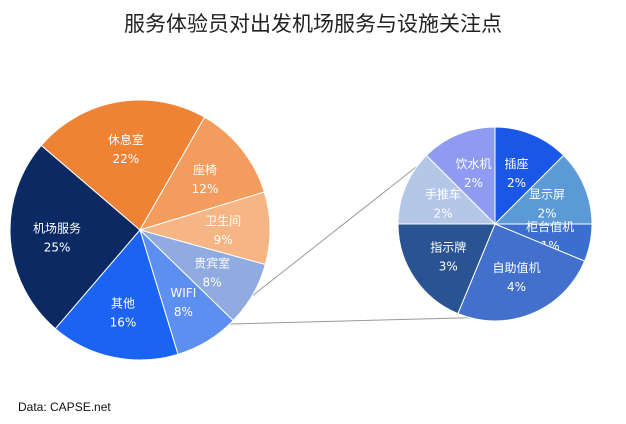 The width and height of the screenshot is (626, 424). What do you see at coordinates (123, 312) in the screenshot?
I see `main-pie-slice-6-label: 其他 16%` at bounding box center [123, 312].